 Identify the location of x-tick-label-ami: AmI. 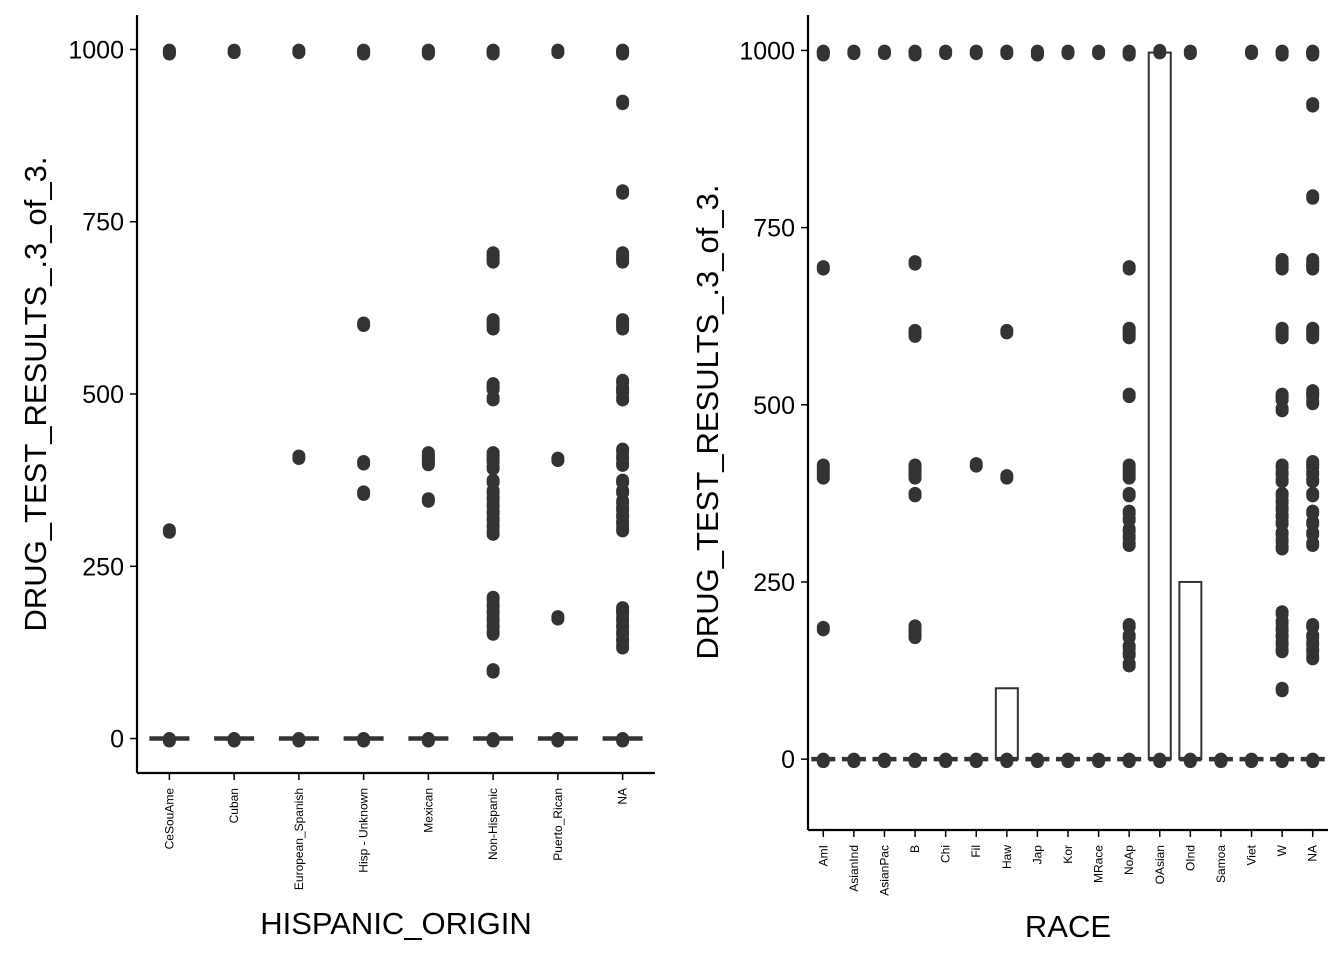
(823, 855).